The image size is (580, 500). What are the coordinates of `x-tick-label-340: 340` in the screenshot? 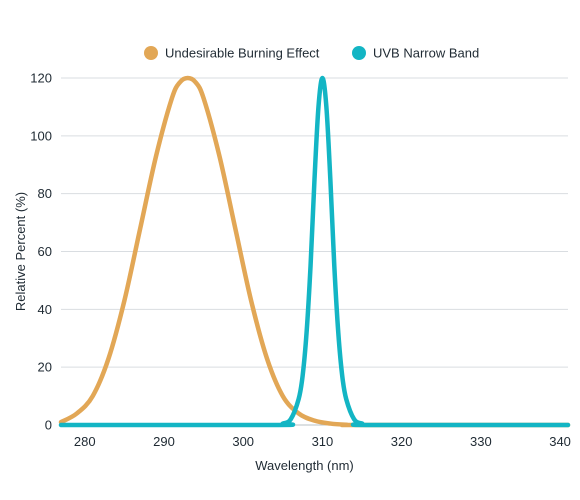 It's located at (560, 441).